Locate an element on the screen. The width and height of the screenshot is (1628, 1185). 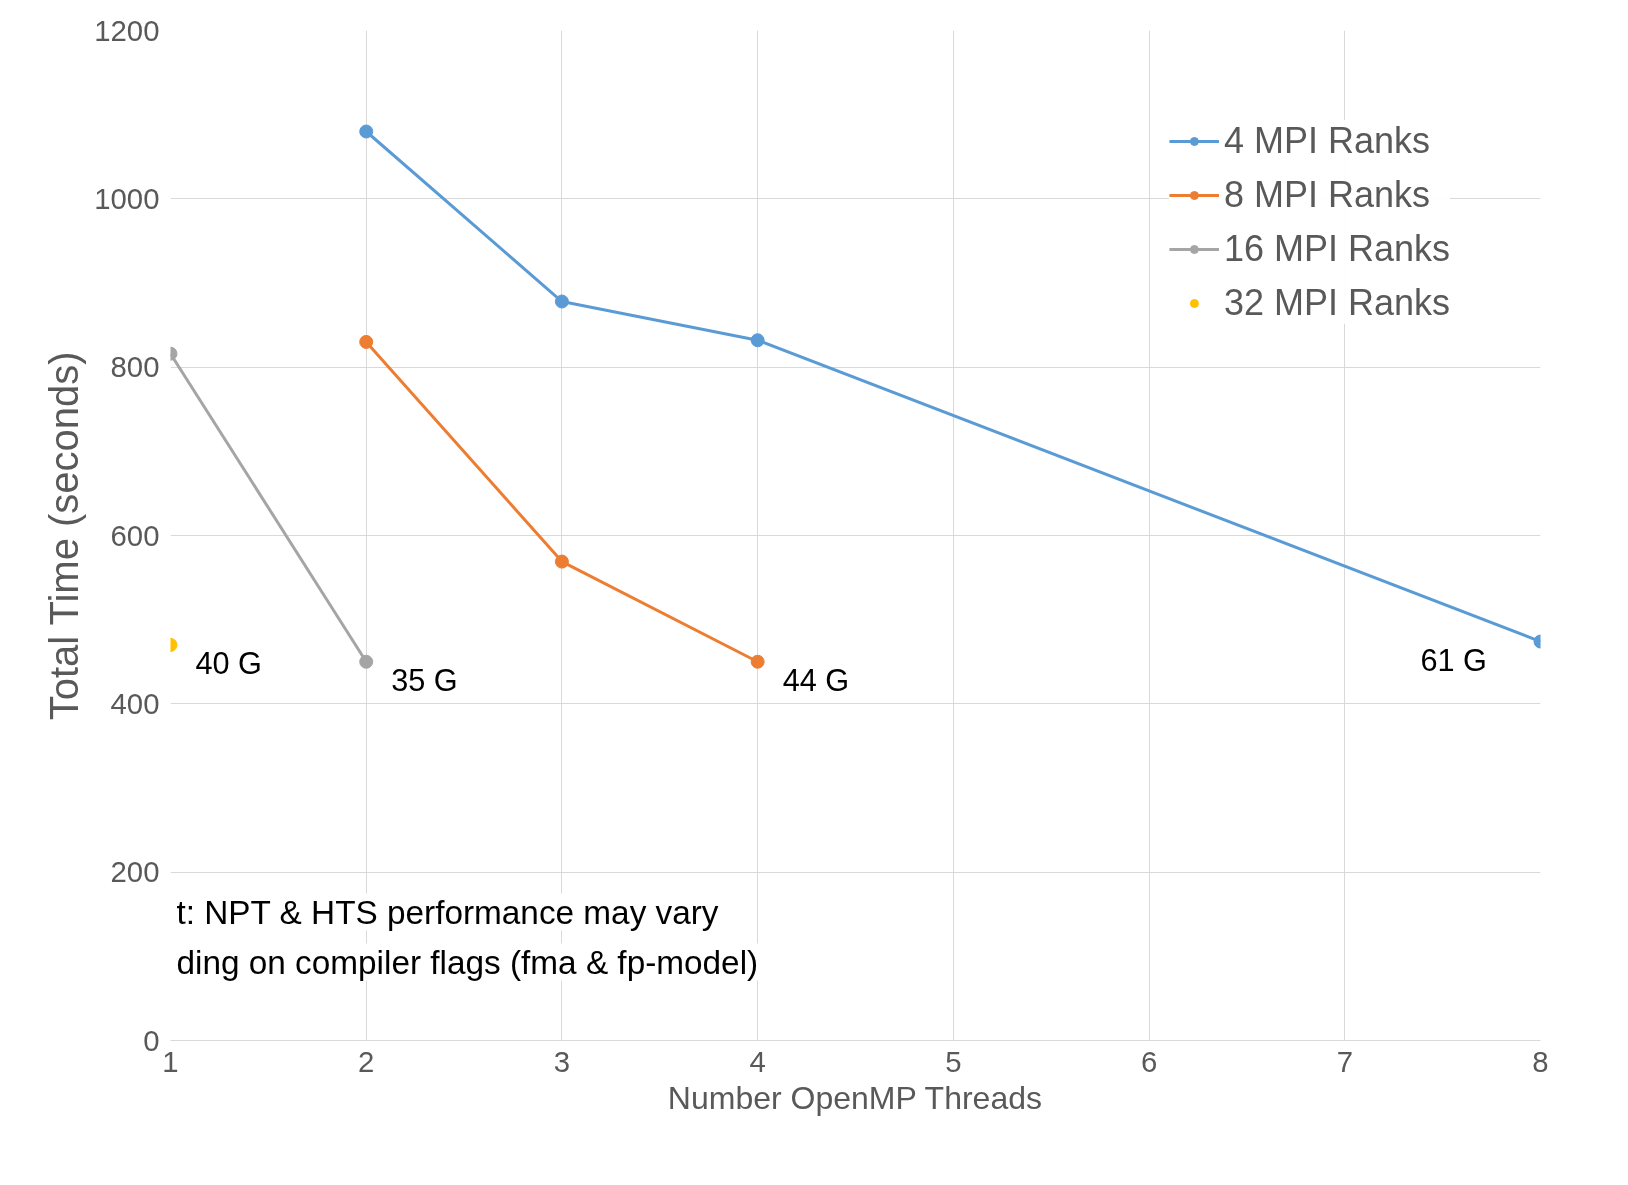
annotation: 44 G is located at coordinates (816, 679).